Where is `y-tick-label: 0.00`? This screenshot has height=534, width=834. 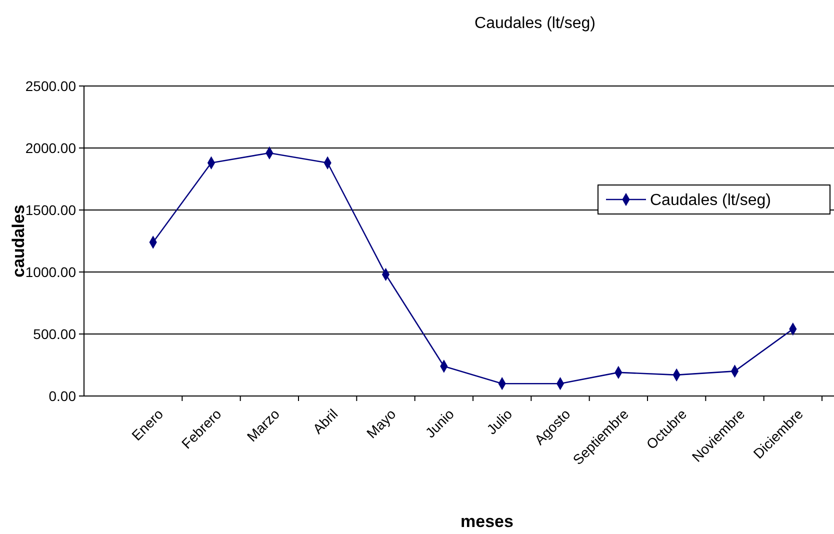 y-tick-label: 0.00 is located at coordinates (62, 396).